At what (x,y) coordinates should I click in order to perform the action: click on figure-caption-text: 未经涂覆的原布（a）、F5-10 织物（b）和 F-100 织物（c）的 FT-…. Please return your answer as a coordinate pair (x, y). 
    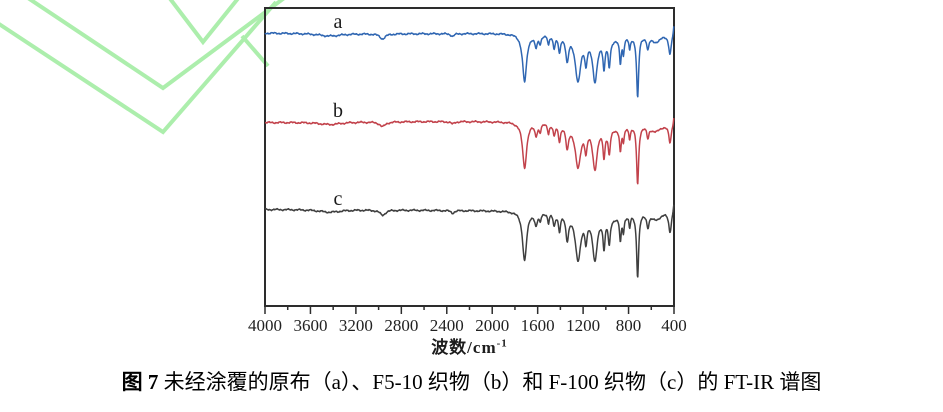
    Looking at the image, I should click on (492, 382).